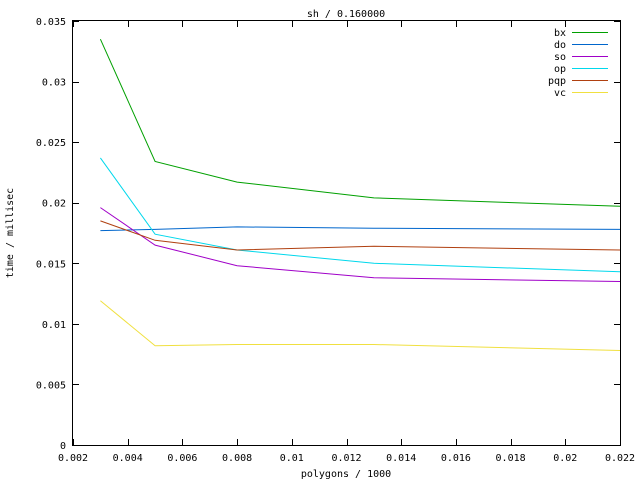 This screenshot has width=640, height=480. I want to click on y-tick-label: 0.005, so click(51, 385).